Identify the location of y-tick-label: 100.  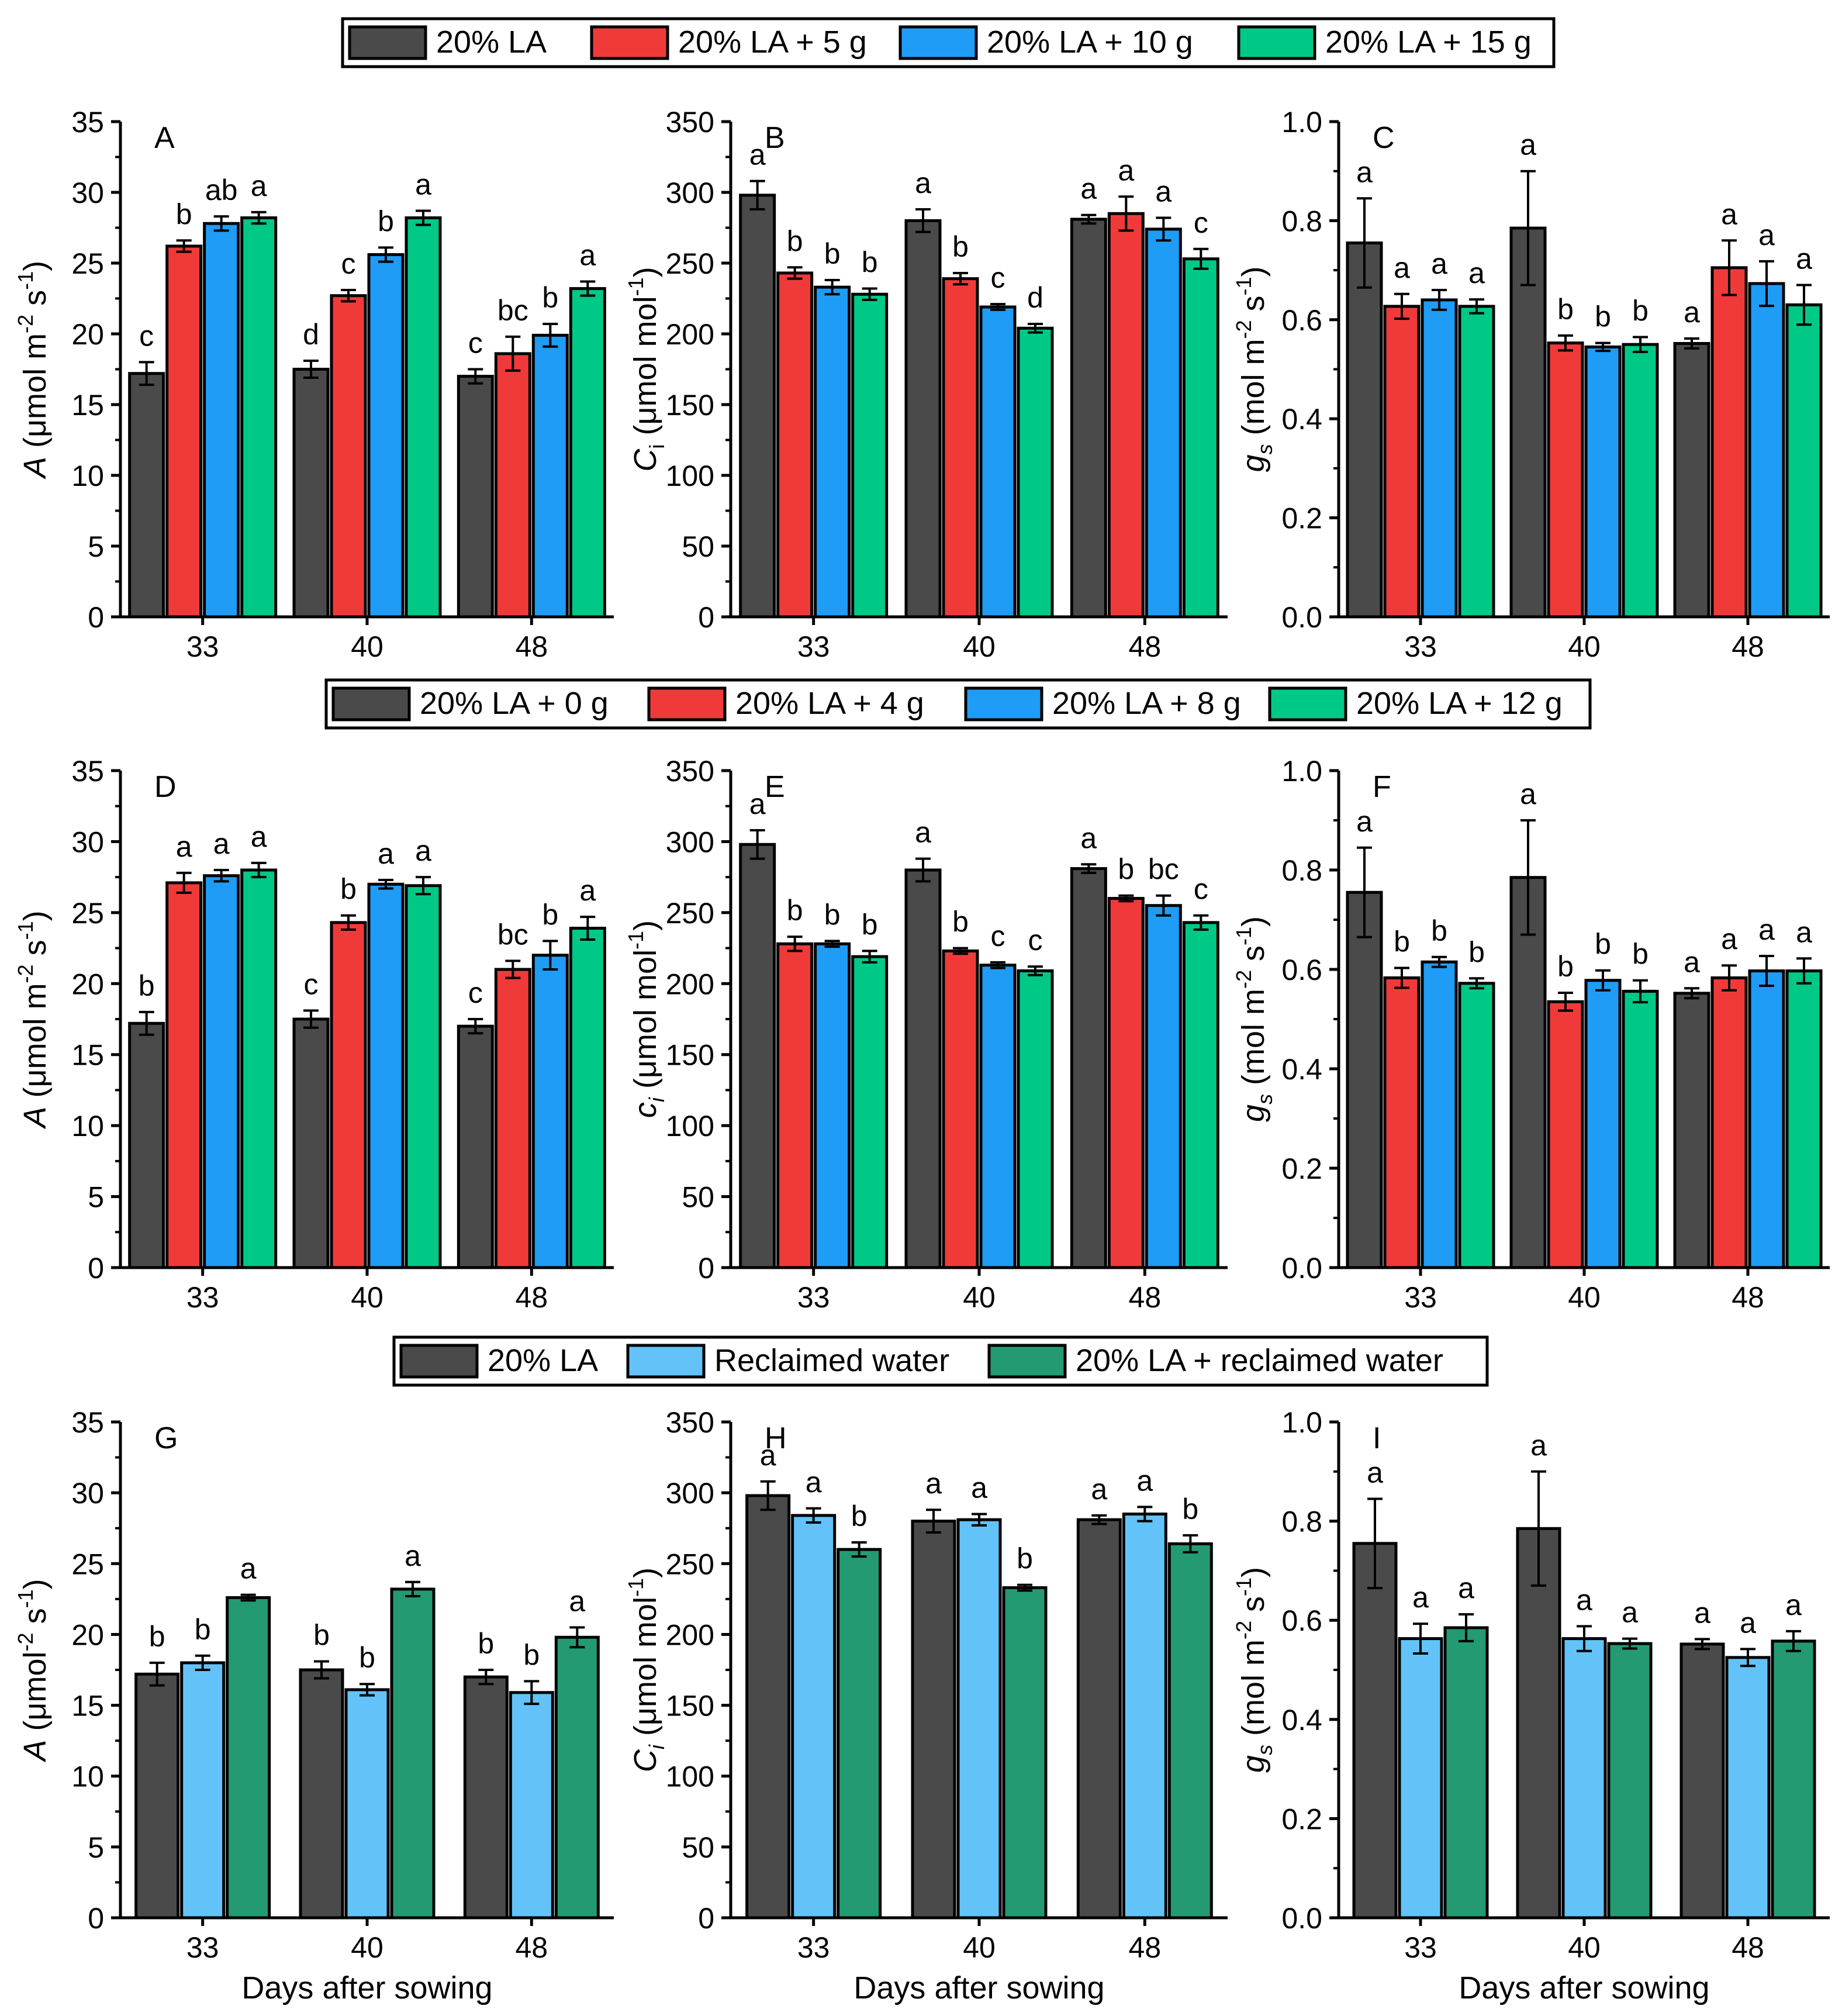
(690, 1776).